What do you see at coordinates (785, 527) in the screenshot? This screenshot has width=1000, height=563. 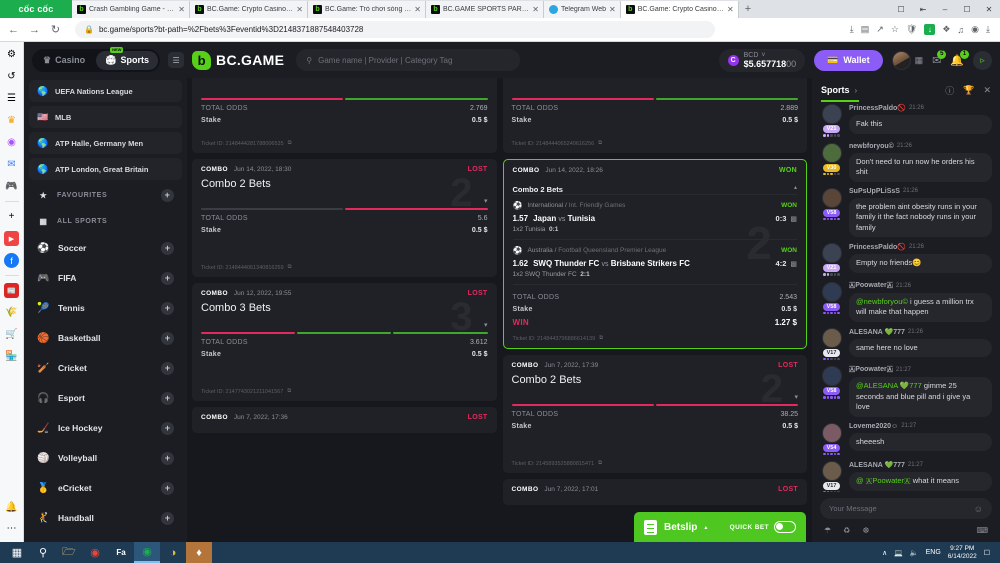 I see `quick-bet-toggle` at bounding box center [785, 527].